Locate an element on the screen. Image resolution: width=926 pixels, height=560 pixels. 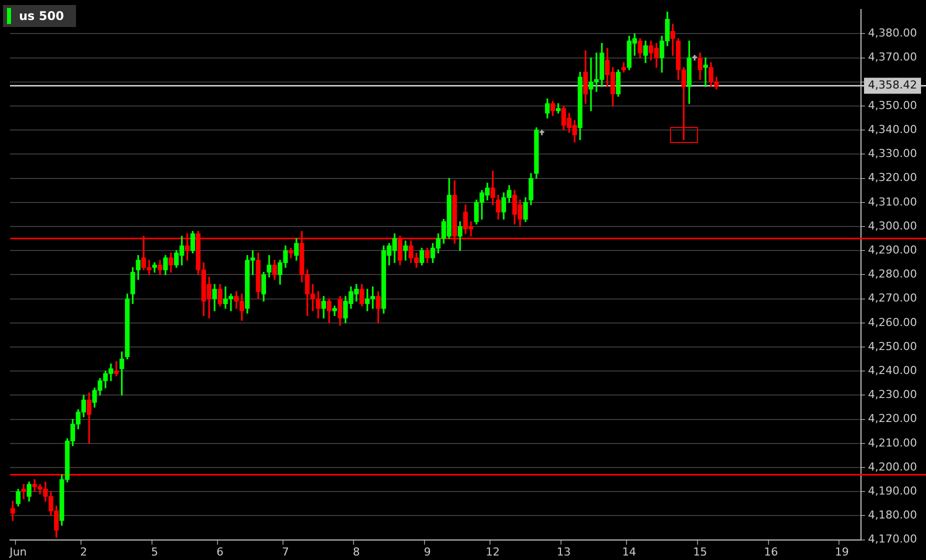
x-tick-label: 14 is located at coordinates (629, 551).